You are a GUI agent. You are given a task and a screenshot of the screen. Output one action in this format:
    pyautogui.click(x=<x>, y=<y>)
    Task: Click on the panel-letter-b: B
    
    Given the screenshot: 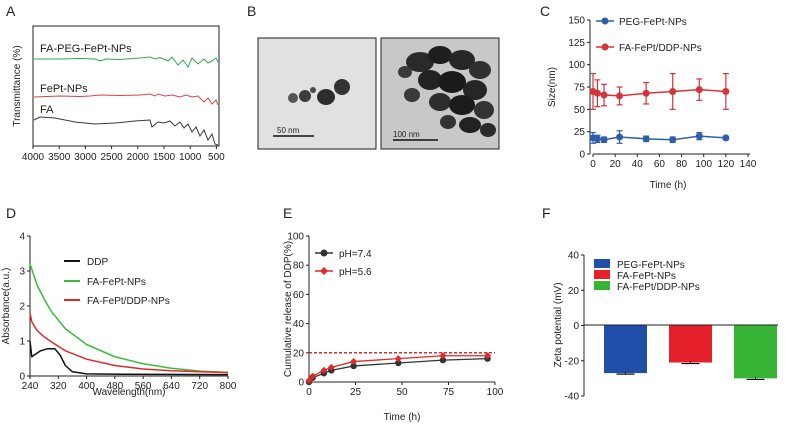 What is the action you would take?
    pyautogui.click(x=251, y=11)
    